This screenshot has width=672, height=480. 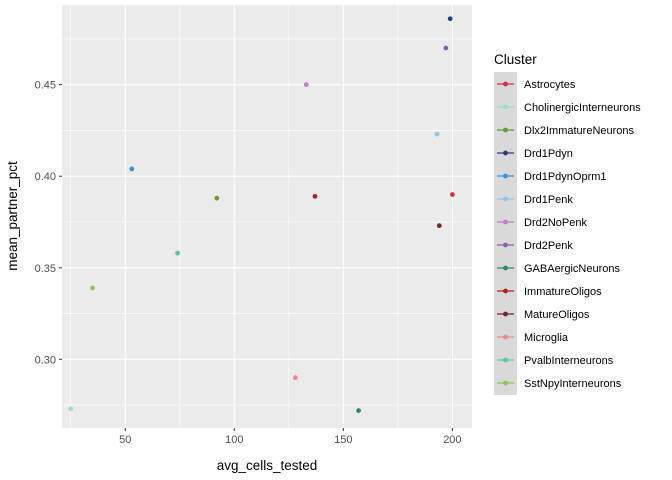 I want to click on y-tick-label: 0.40, so click(x=45, y=177).